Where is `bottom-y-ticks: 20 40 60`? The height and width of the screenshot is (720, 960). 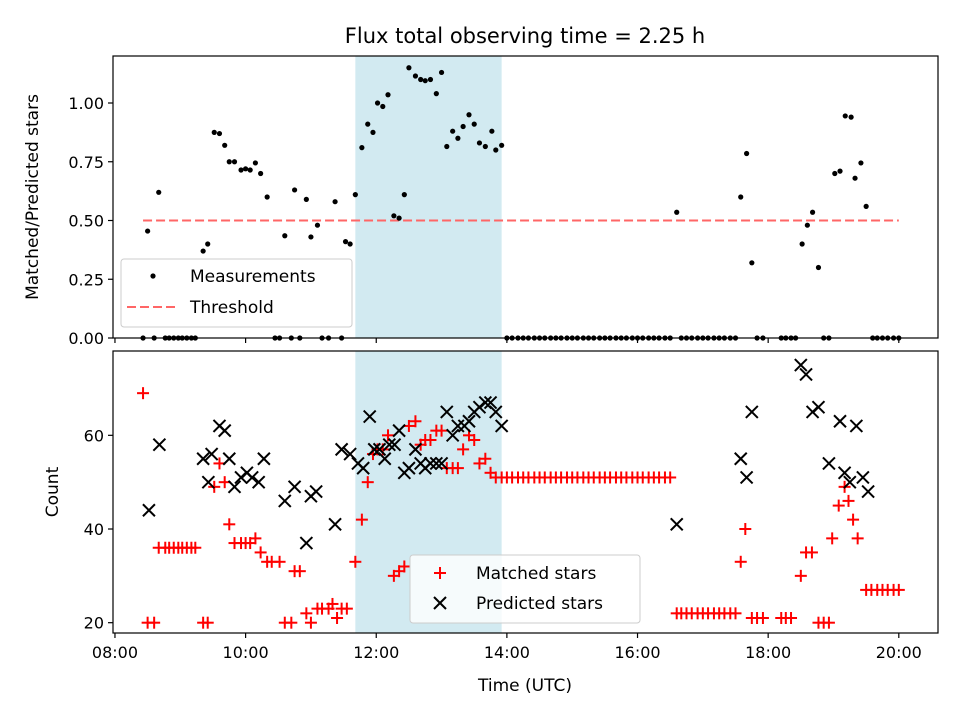
bottom-y-ticks: 20 40 60 is located at coordinates (98, 529).